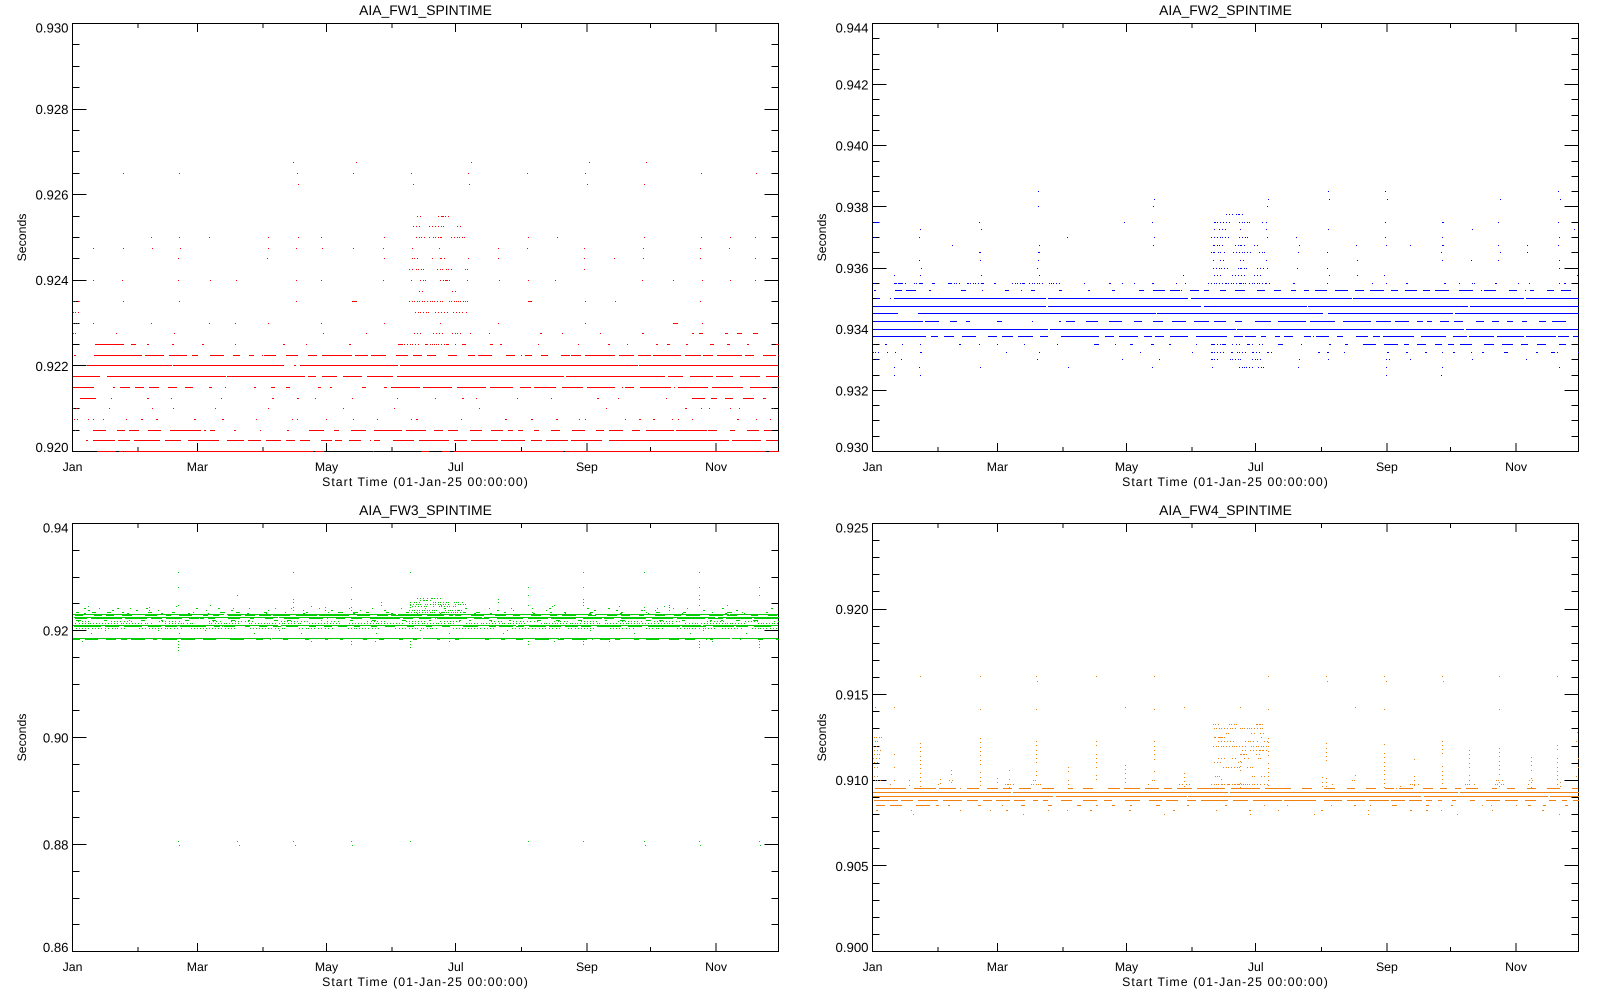  What do you see at coordinates (56, 947) in the screenshot?
I see `svg-text: 0.86` at bounding box center [56, 947].